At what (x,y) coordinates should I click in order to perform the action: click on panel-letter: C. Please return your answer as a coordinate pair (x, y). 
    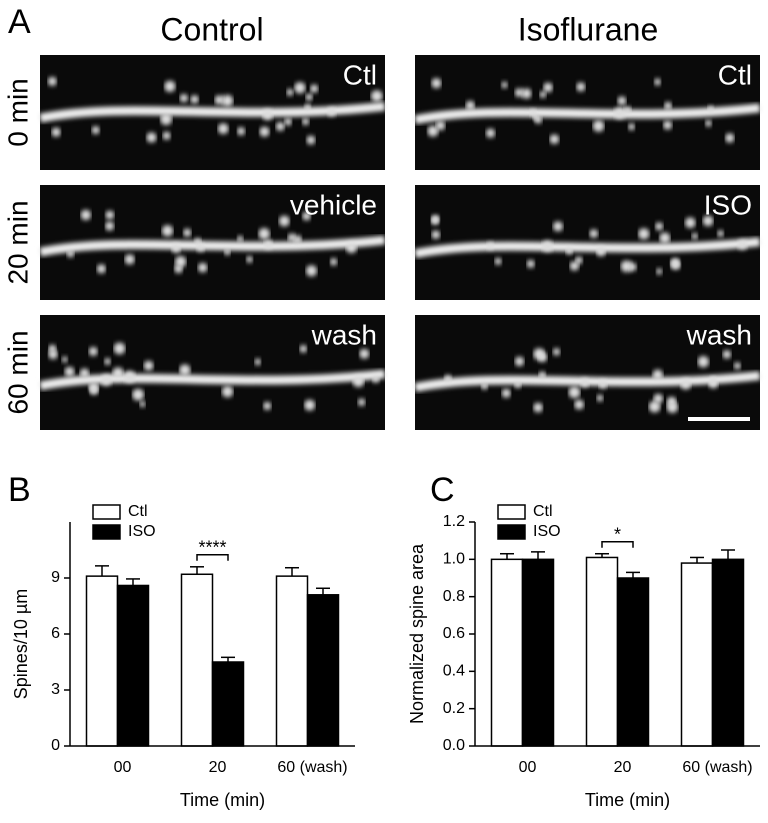
    Looking at the image, I should click on (442, 490).